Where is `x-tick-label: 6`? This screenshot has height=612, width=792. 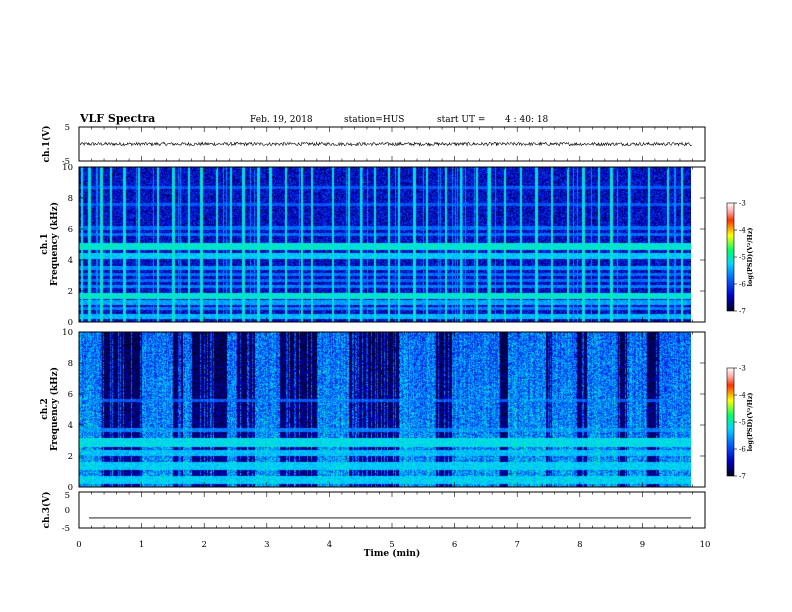 x-tick-label: 6 is located at coordinates (454, 545).